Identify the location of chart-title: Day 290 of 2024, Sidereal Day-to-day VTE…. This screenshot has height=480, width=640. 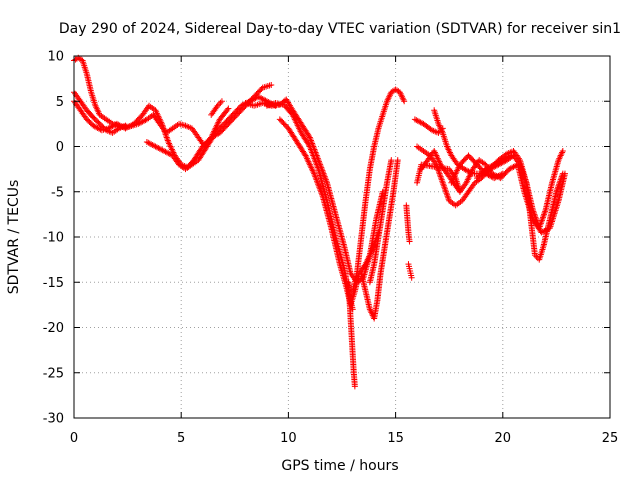
(340, 29).